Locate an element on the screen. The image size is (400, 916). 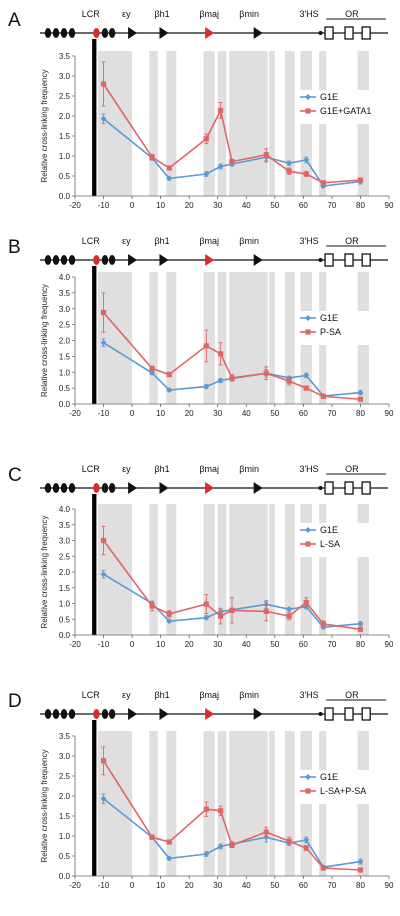
y-axis-label: Relative cross-linking frequency is located at coordinates (44, 806).